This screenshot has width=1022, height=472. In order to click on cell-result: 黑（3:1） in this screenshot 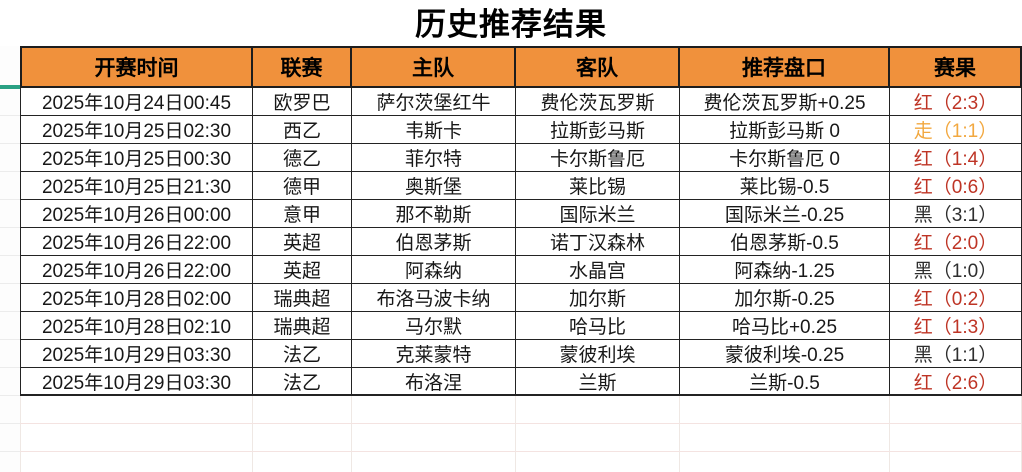, I will do `click(956, 214)`.